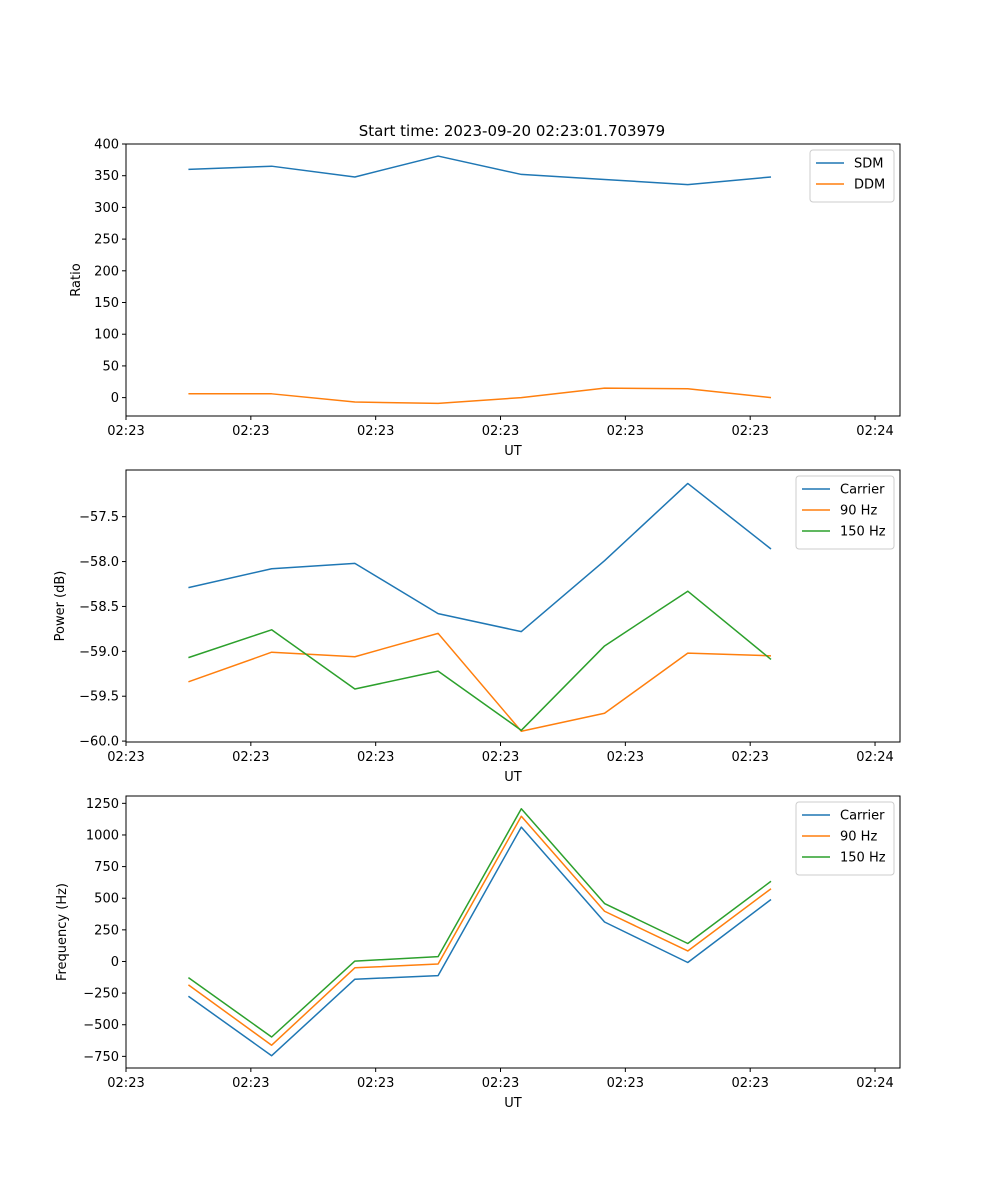 The width and height of the screenshot is (1000, 1200). I want to click on y-tick-label: 1250, so click(102, 804).